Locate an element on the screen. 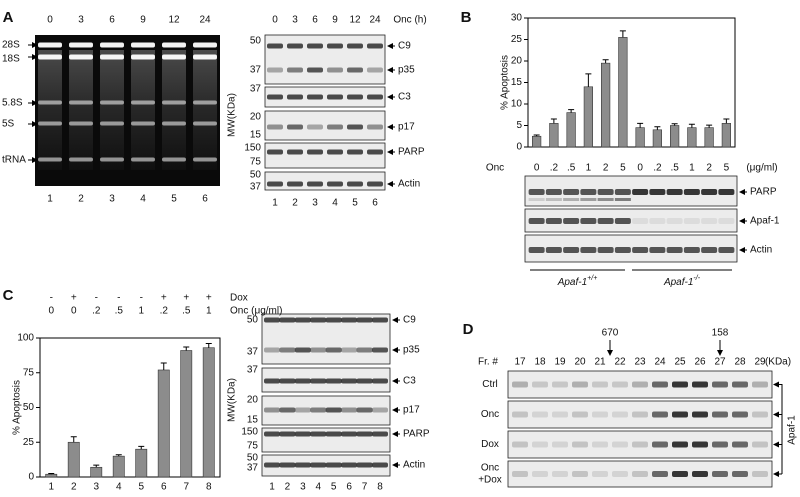 The image size is (800, 497). y-axis-label: % Apoptosis is located at coordinates (505, 82).